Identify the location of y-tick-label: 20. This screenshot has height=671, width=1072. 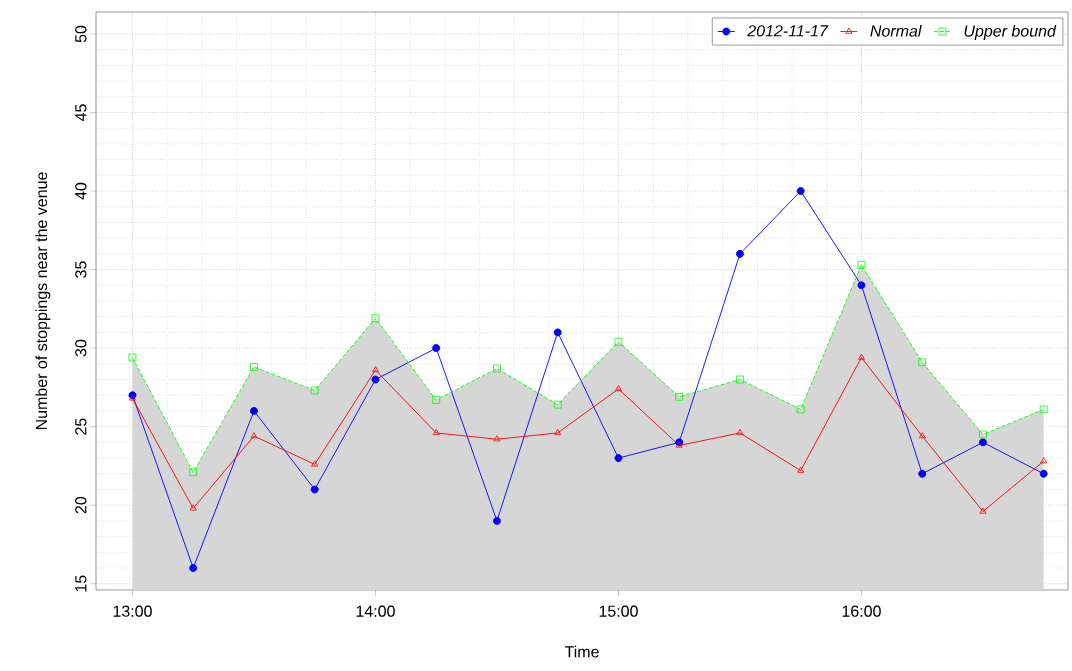
(81, 505).